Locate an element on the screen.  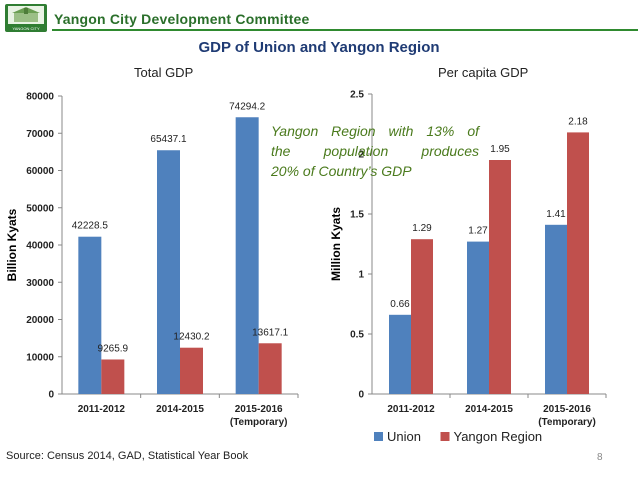
y-tick-label: 1.5 is located at coordinates (357, 215).